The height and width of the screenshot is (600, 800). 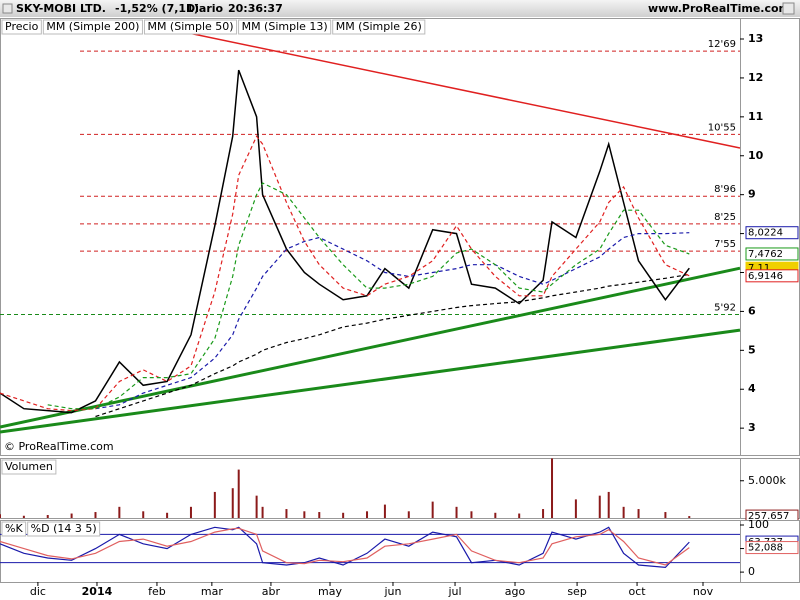 I want to click on y-tick-label: 6, so click(x=752, y=310).